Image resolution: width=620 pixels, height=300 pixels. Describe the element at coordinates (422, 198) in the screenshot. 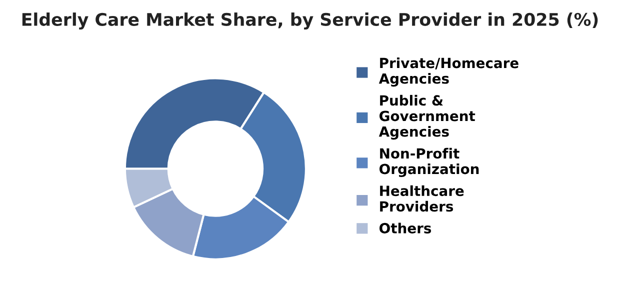

I see `legend-label: Healthcare Providers` at that location.